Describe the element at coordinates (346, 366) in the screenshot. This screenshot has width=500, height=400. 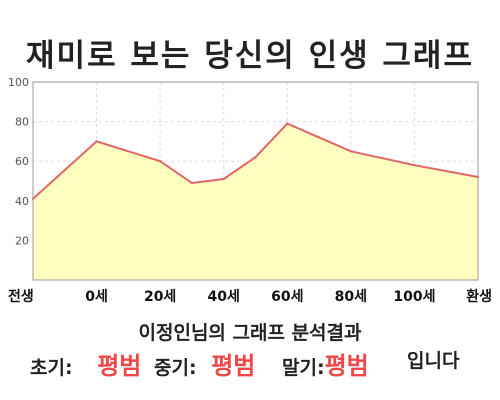
I see `late-grade: 평범` at that location.